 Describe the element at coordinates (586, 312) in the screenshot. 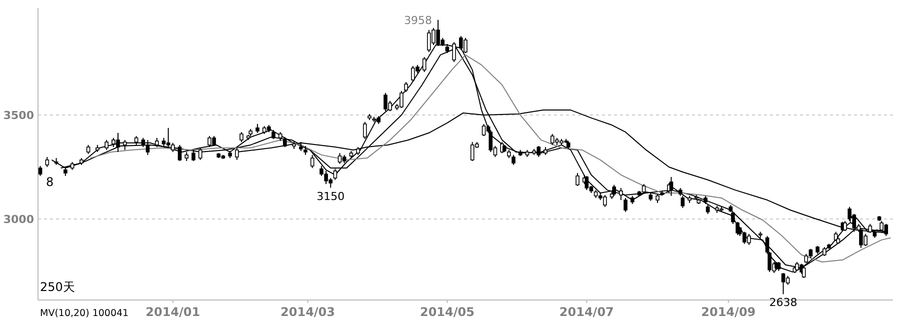

I see `x-tick-label: 2014/07` at that location.